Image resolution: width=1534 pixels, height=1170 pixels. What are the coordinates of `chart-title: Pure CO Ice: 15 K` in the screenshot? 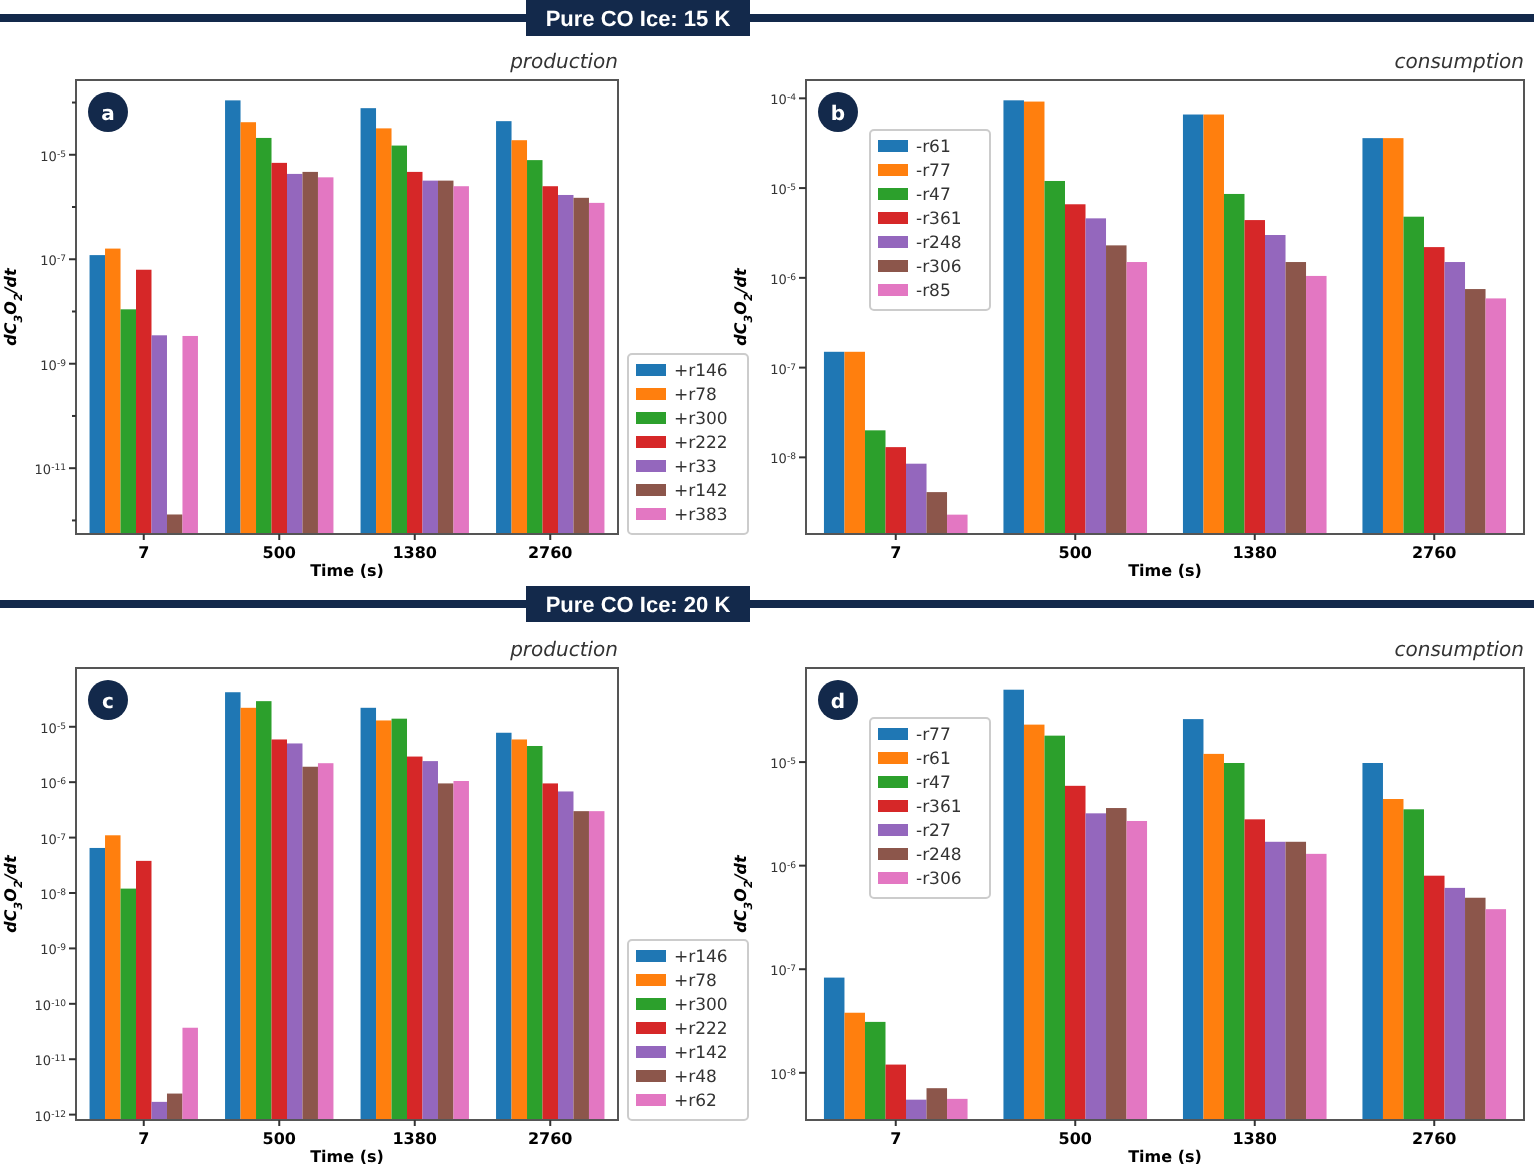 It's located at (638, 20).